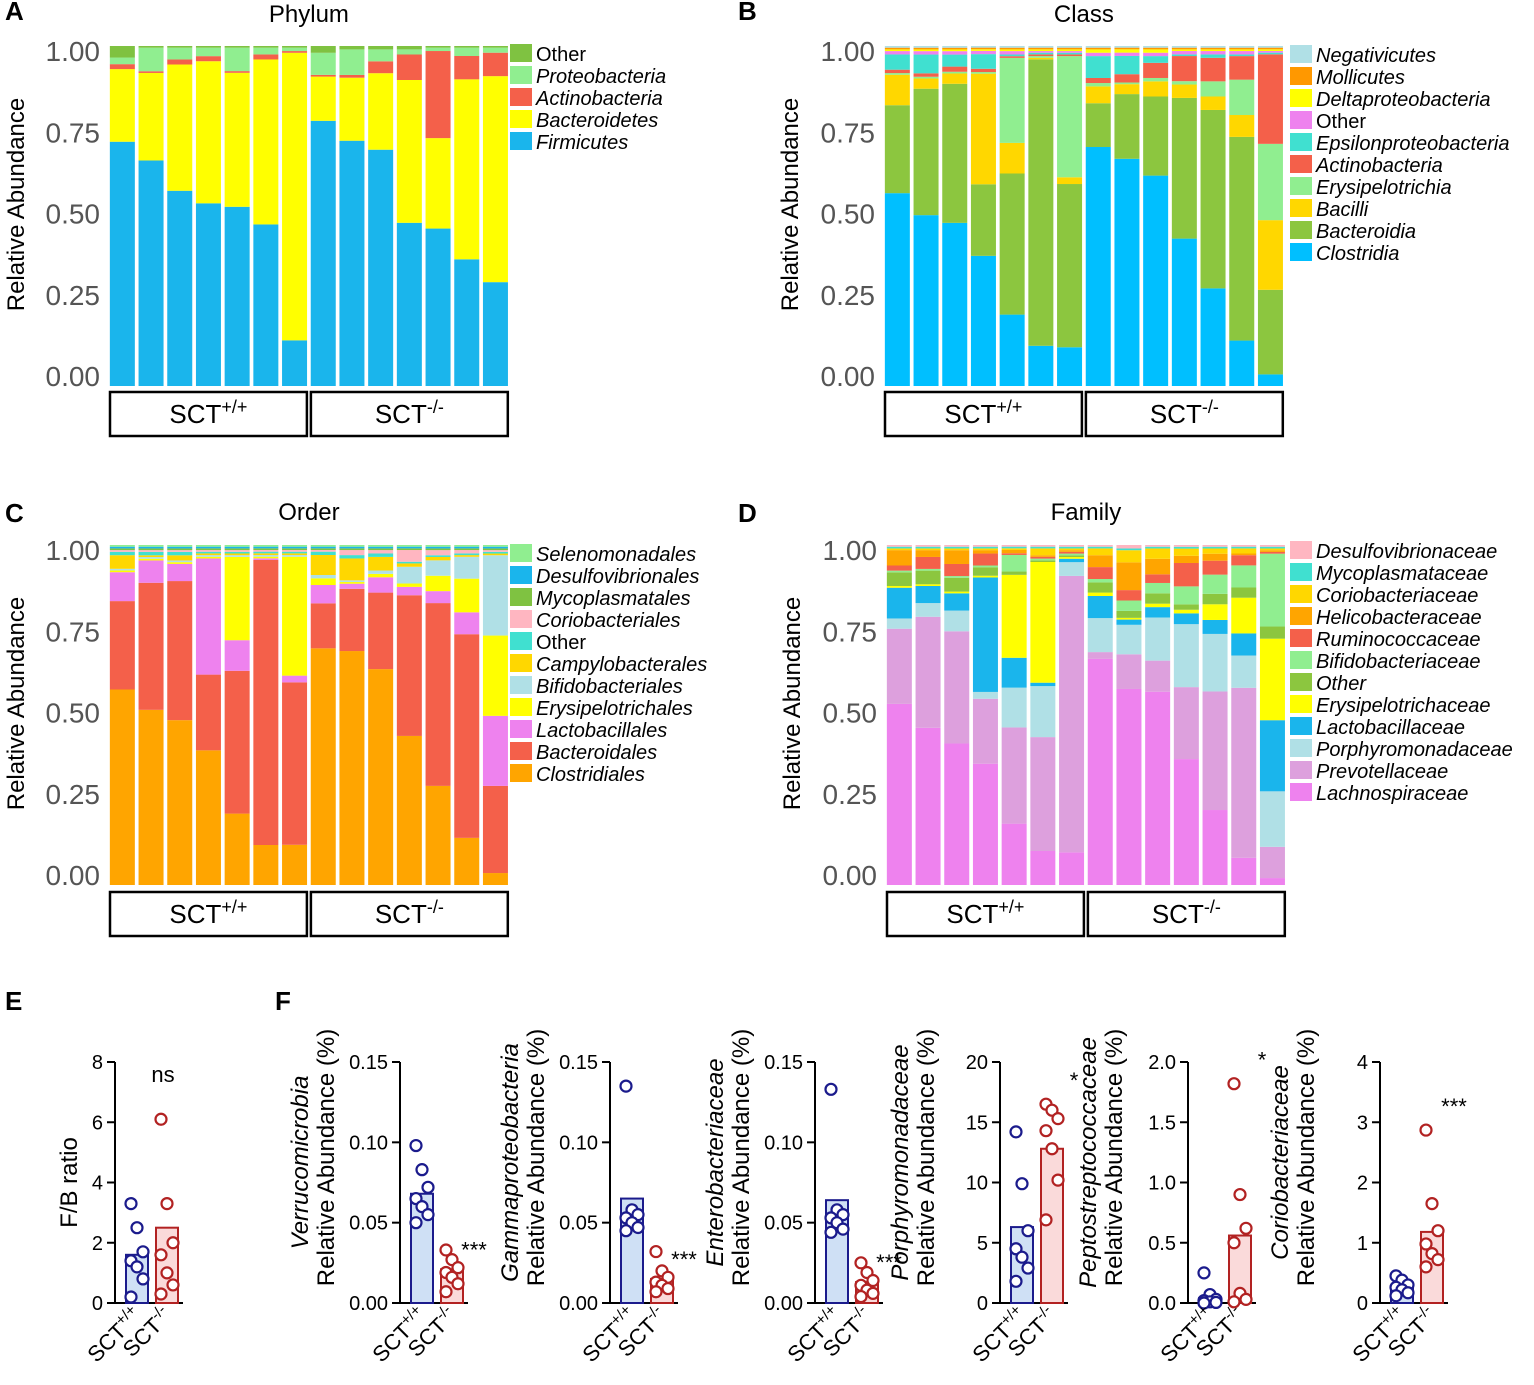  Describe the element at coordinates (266, 551) in the screenshot. I see `bar-segment-coriobacteriales` at that location.